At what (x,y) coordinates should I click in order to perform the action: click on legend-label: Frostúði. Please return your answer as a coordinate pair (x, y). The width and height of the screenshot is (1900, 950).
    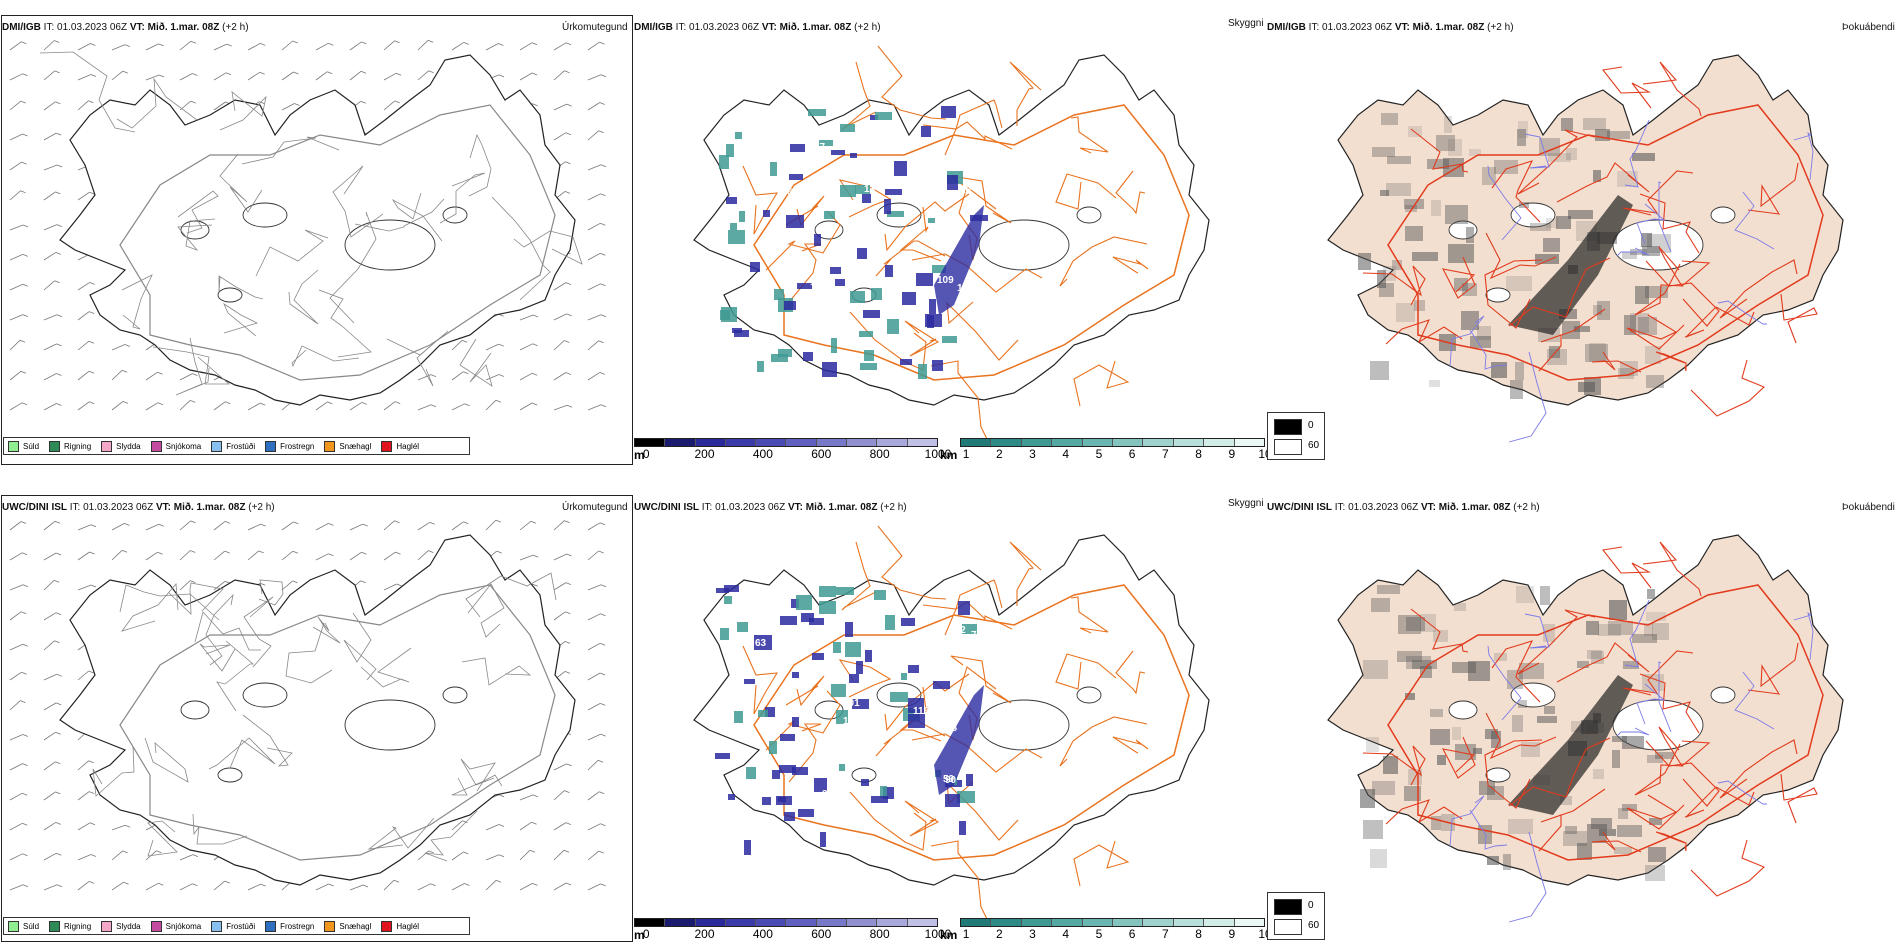
    Looking at the image, I should click on (241, 926).